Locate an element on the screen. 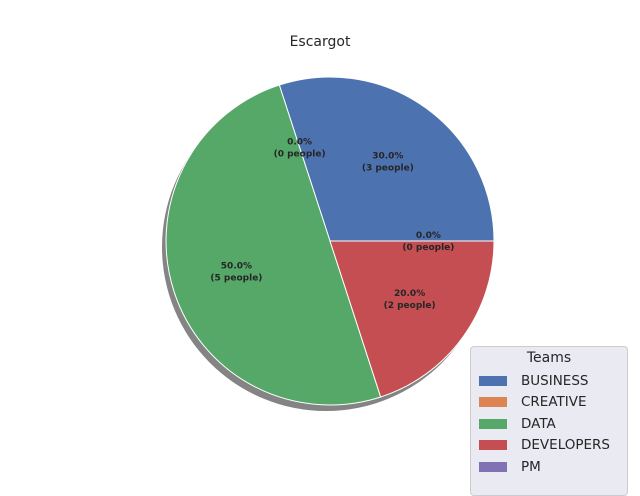 This screenshot has width=640, height=496. slice-label-business: 30.0% (3 people) is located at coordinates (388, 162).